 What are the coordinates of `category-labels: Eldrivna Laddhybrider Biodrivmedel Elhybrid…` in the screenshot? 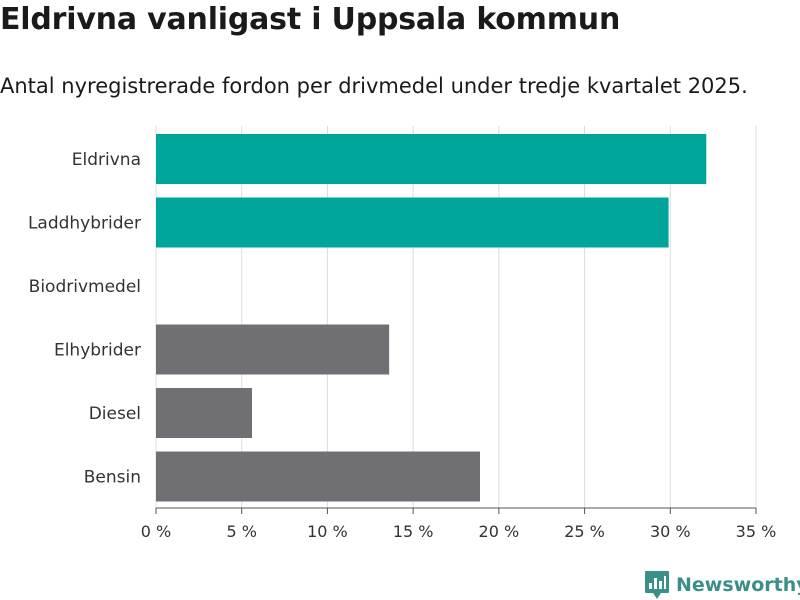 It's located at (84, 319).